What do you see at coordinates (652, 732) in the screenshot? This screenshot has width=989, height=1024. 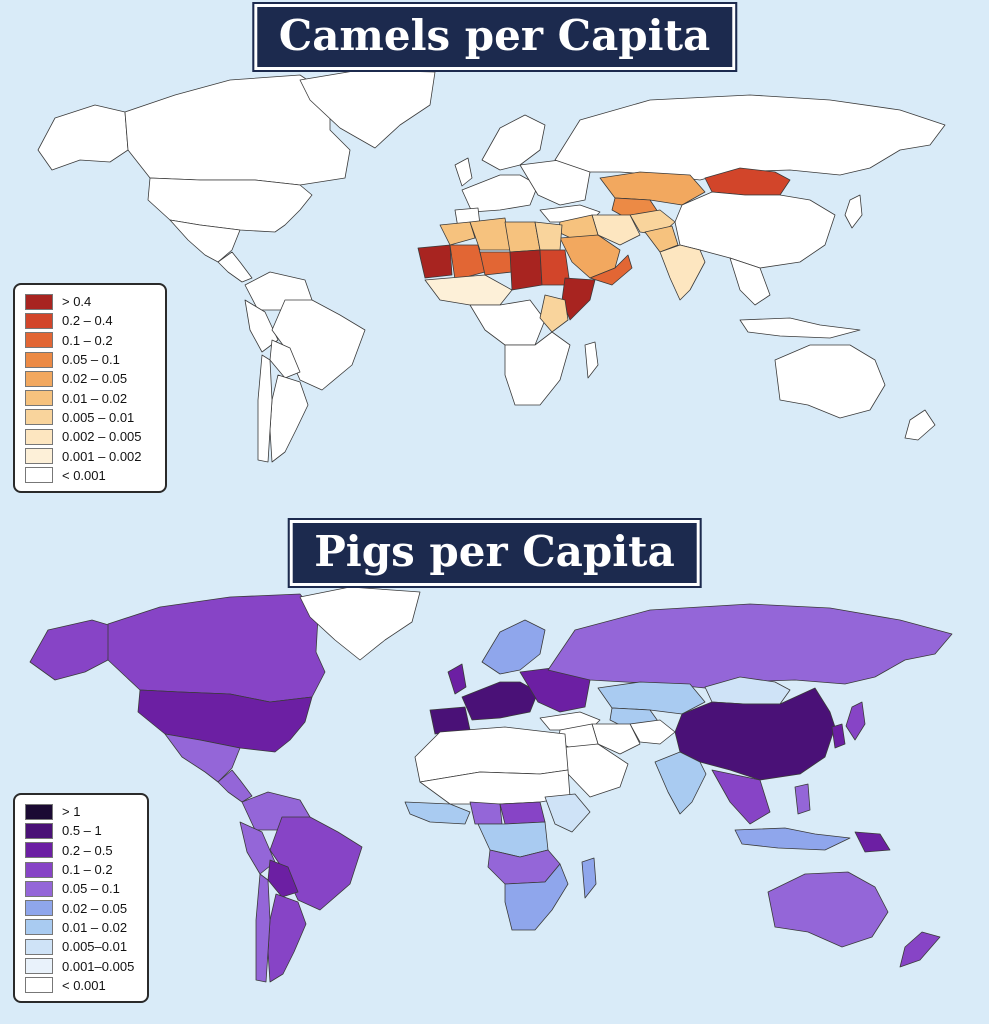 I see `country-afghanistan` at bounding box center [652, 732].